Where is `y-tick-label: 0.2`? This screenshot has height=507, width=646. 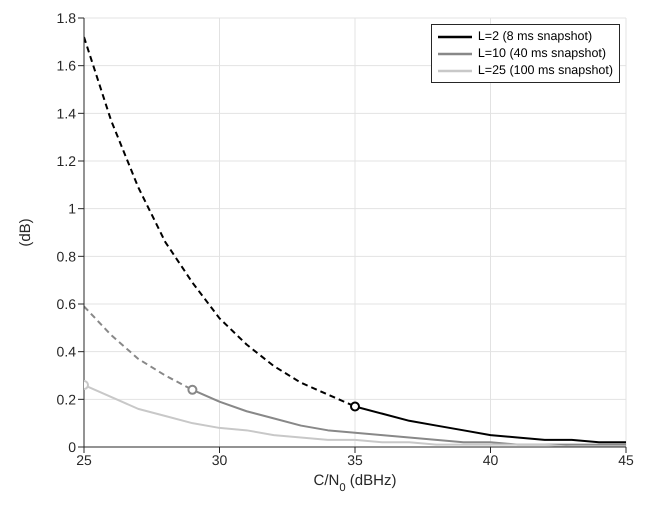 y-tick-label: 0.2 is located at coordinates (66, 399).